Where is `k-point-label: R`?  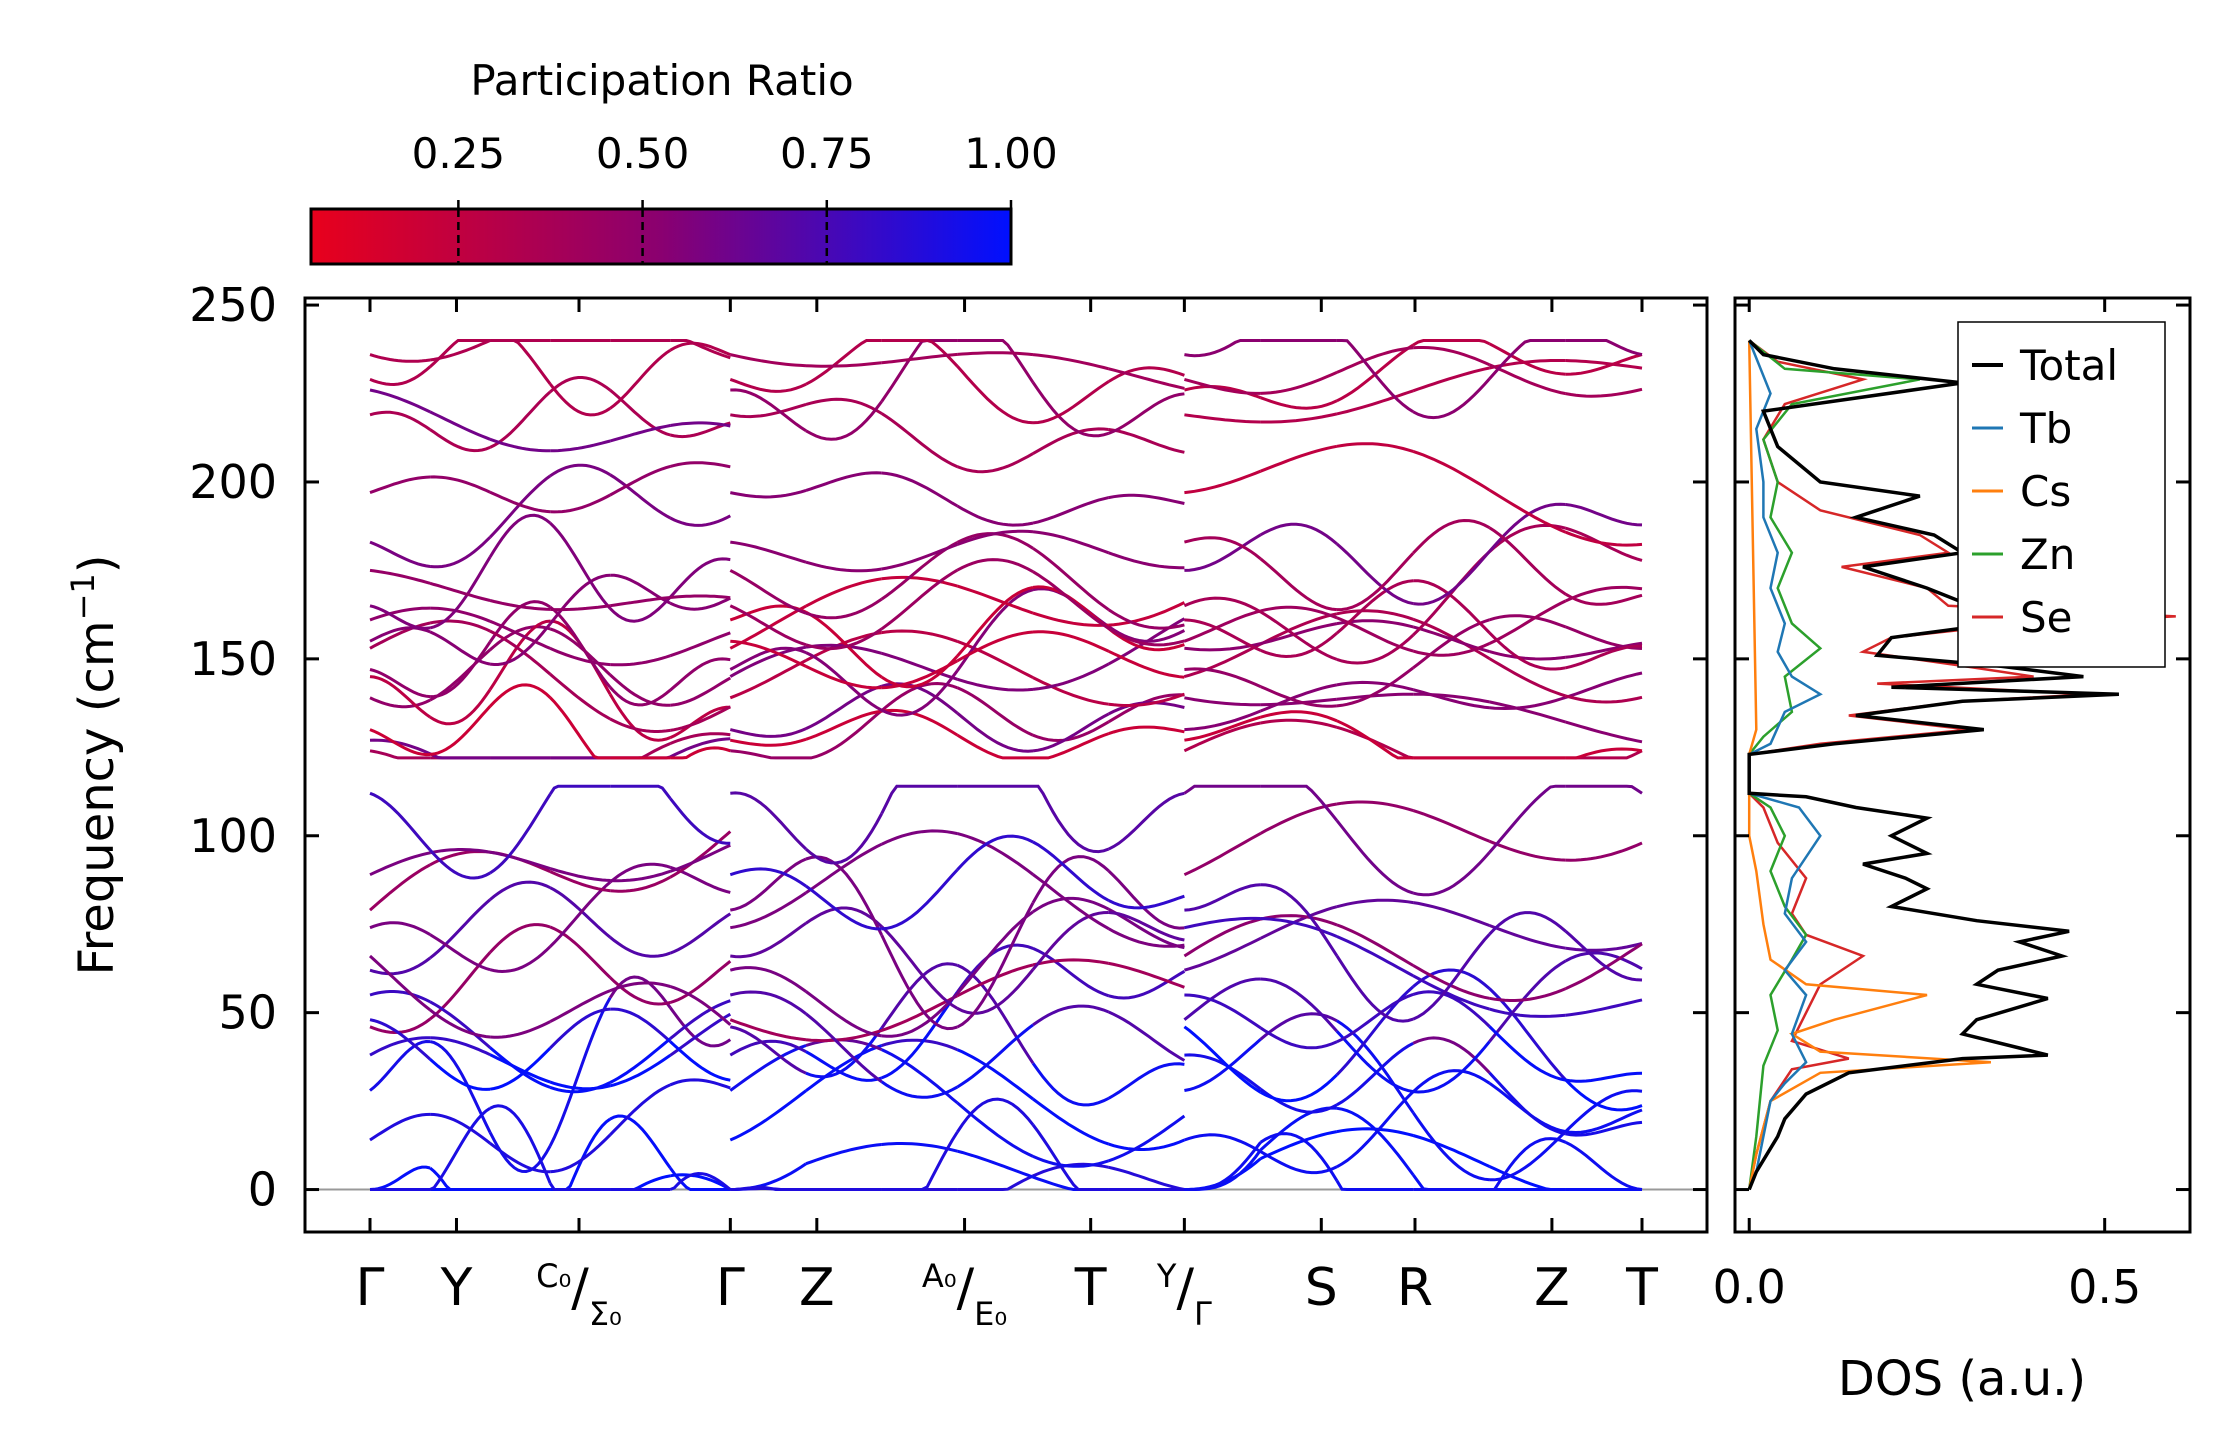
k-point-label: R is located at coordinates (1415, 1288).